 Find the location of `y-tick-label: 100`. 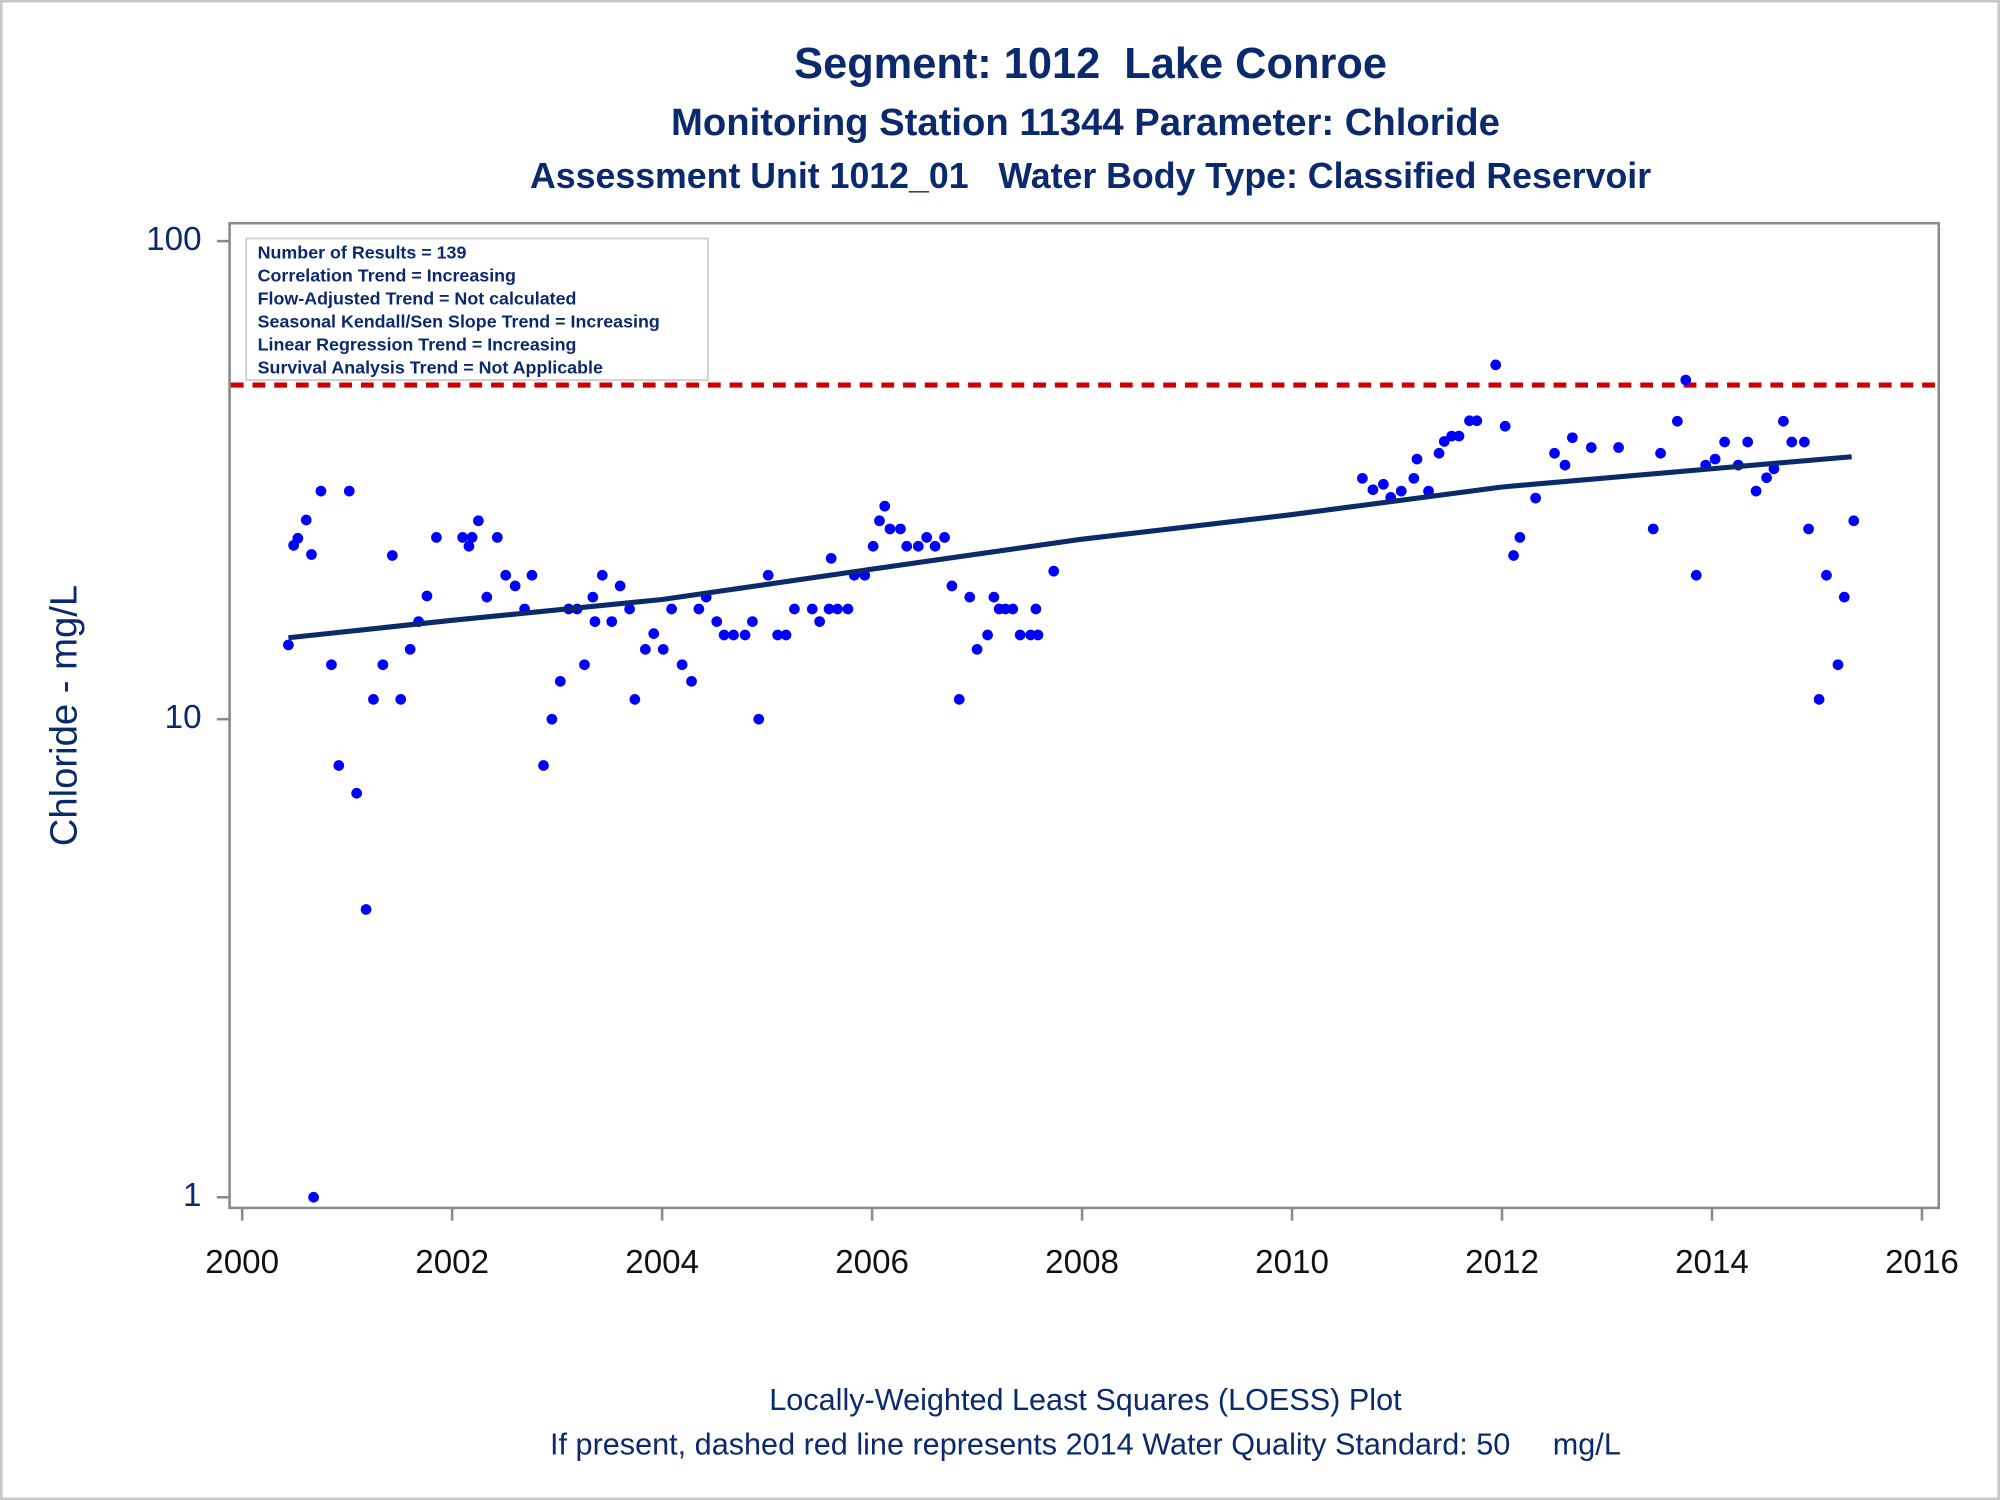

y-tick-label: 100 is located at coordinates (173, 239).